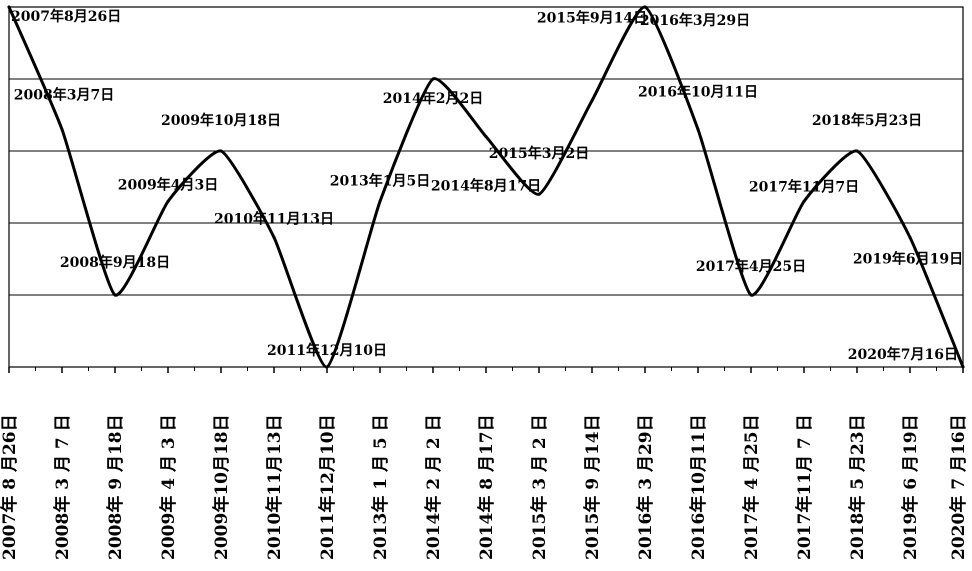  I want to click on point-label: 2007年8月26日, so click(66, 16).